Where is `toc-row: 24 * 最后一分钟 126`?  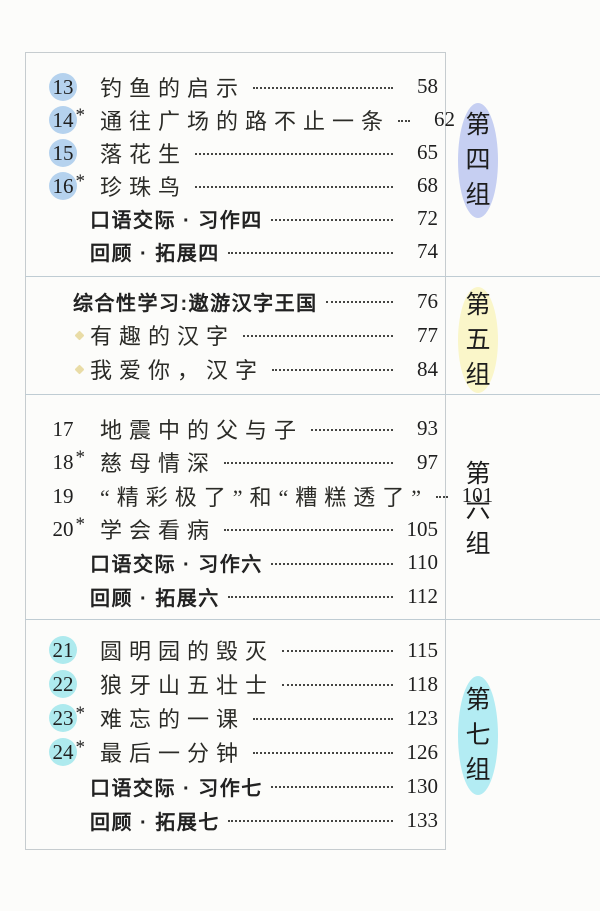
toc-row: 24 * 最后一分钟 126 is located at coordinates (235, 752).